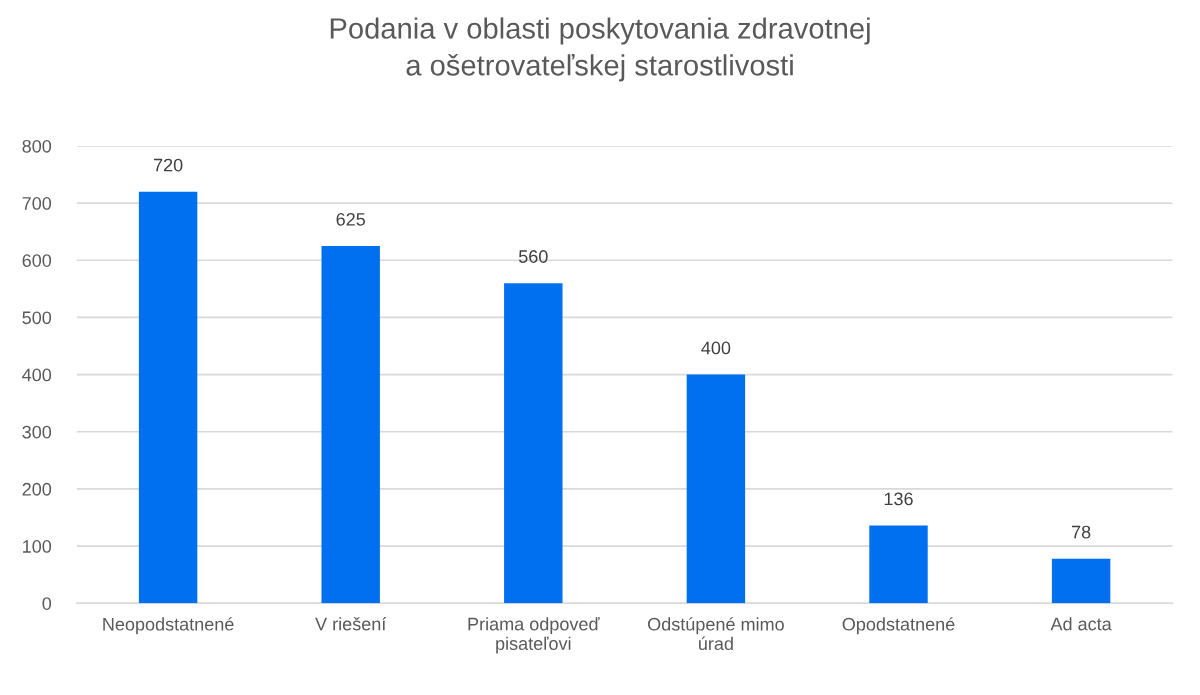 The image size is (1200, 695). I want to click on y-tick-label: 200, so click(37, 489).